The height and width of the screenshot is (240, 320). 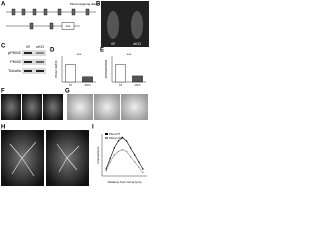 What do you see at coordinates (98, 155) in the screenshot?
I see `y-axis-label: Intersections` at bounding box center [98, 155].